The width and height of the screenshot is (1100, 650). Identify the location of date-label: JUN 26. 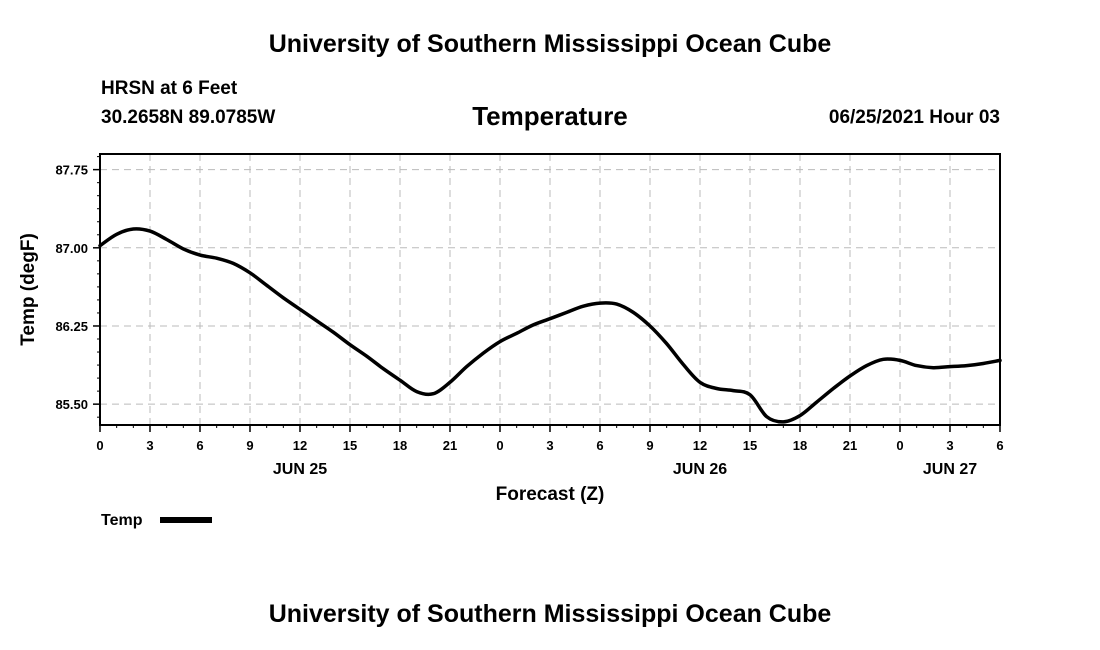
(700, 469).